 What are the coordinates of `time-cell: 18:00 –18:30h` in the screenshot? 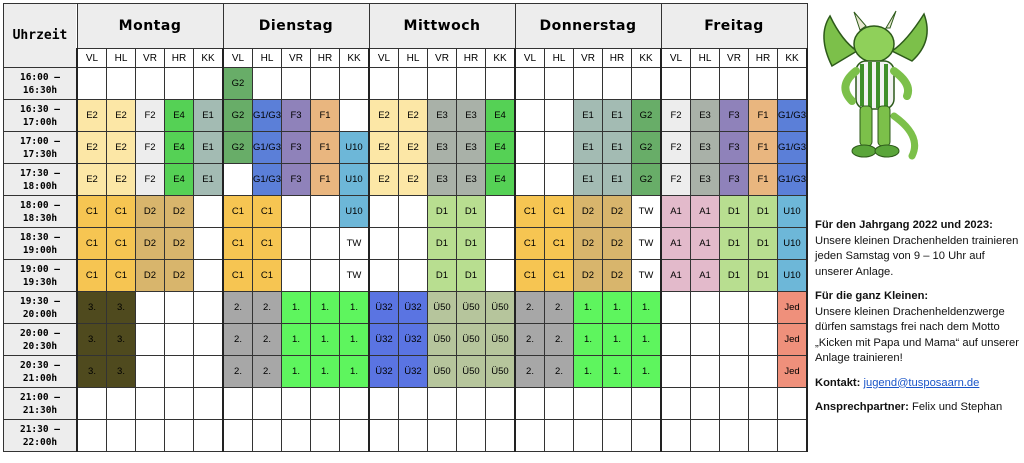 It's located at (40, 211).